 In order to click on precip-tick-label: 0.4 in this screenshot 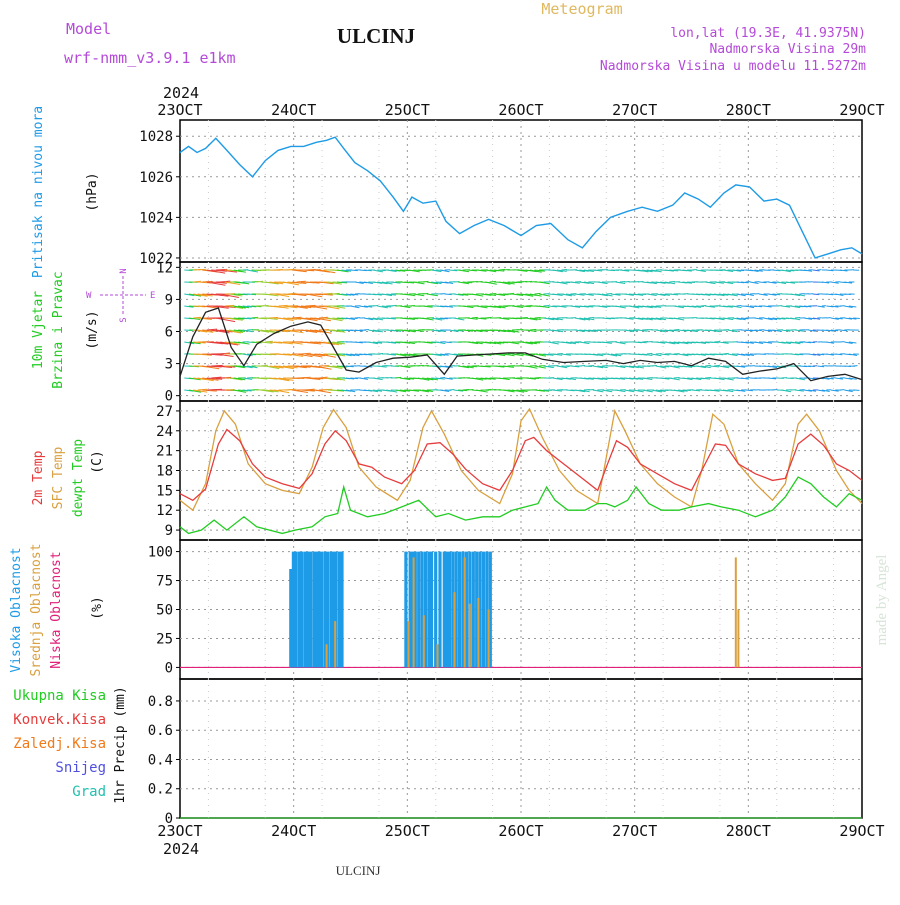, I will do `click(160, 760)`.